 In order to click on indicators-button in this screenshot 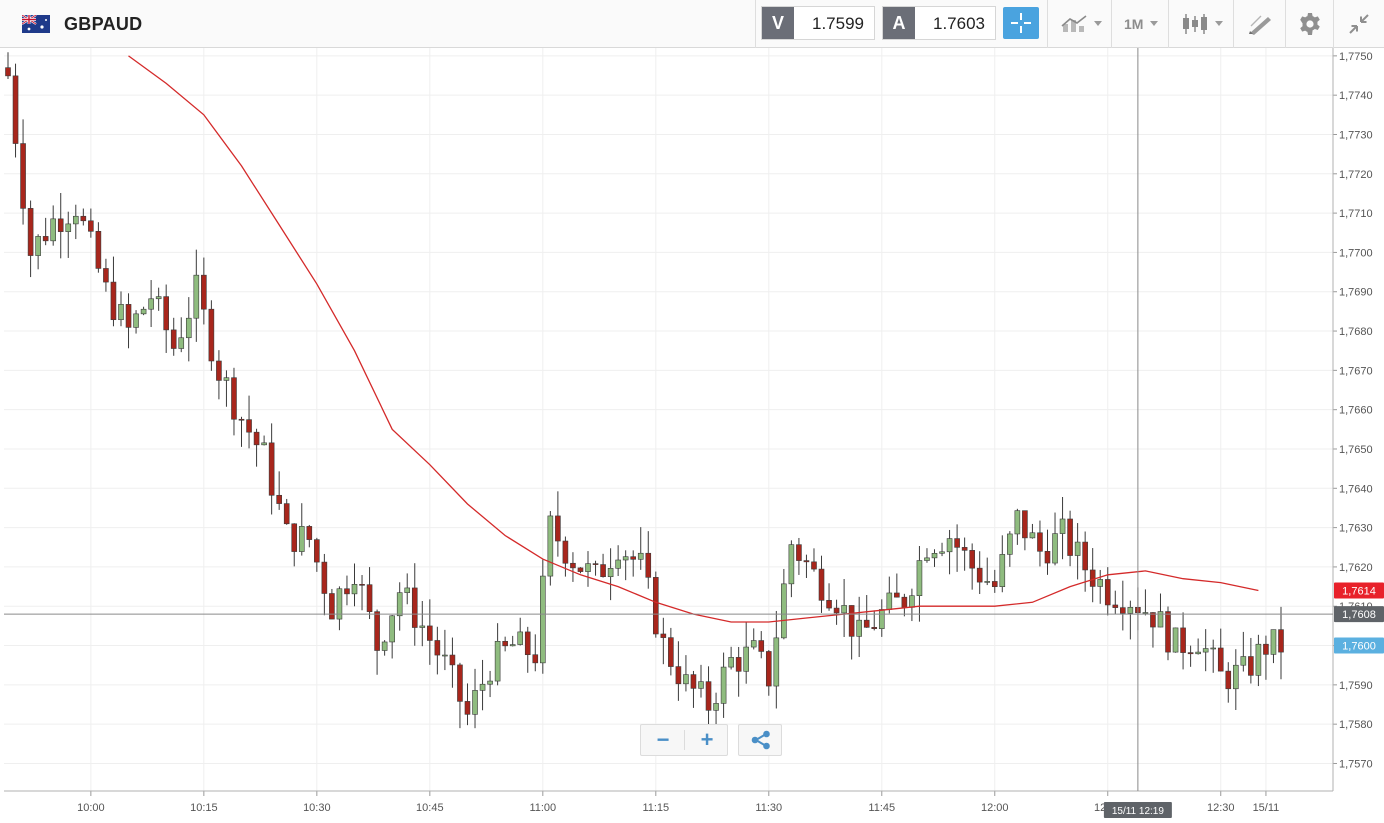, I will do `click(1079, 24)`.